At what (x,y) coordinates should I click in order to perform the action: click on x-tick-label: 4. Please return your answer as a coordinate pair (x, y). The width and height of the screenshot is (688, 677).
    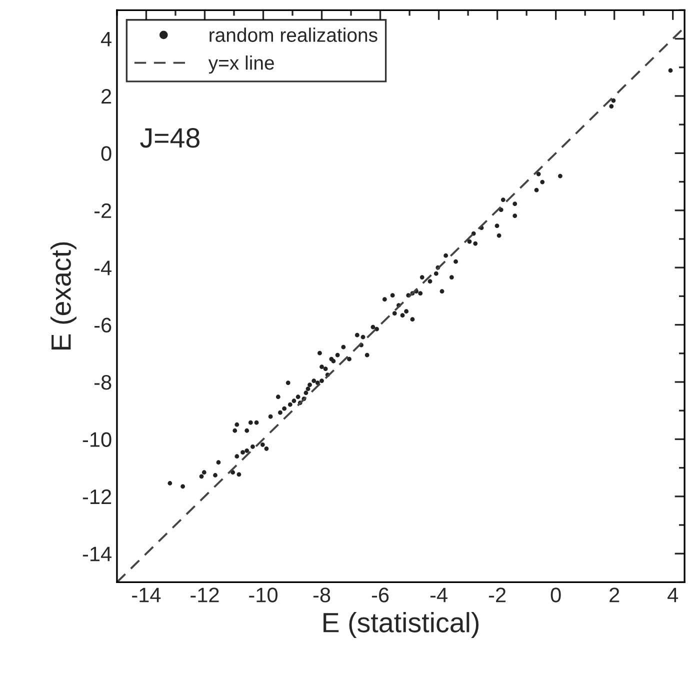
    Looking at the image, I should click on (673, 595).